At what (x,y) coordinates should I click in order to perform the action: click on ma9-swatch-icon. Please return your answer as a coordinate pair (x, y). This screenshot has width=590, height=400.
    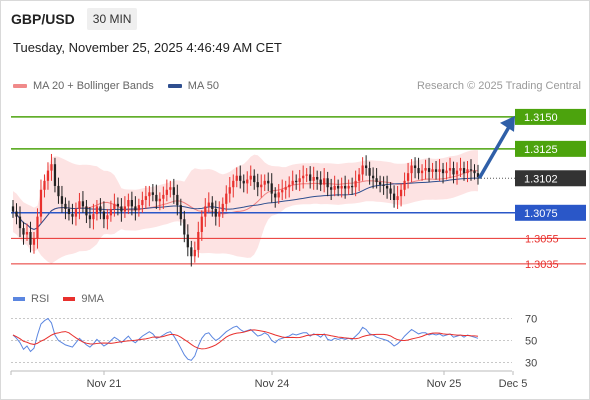
    Looking at the image, I should click on (69, 299).